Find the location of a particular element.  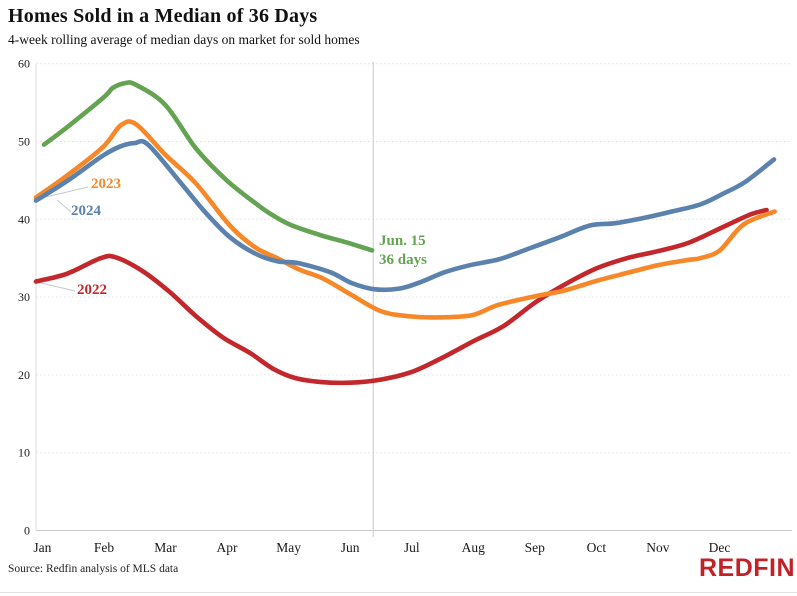

series-label-2023: 2023 is located at coordinates (106, 184).